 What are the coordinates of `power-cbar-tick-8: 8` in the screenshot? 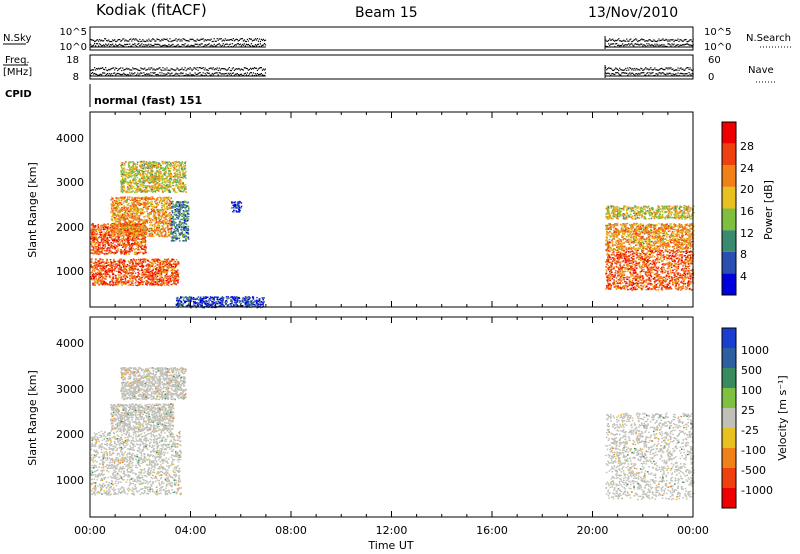 It's located at (743, 254).